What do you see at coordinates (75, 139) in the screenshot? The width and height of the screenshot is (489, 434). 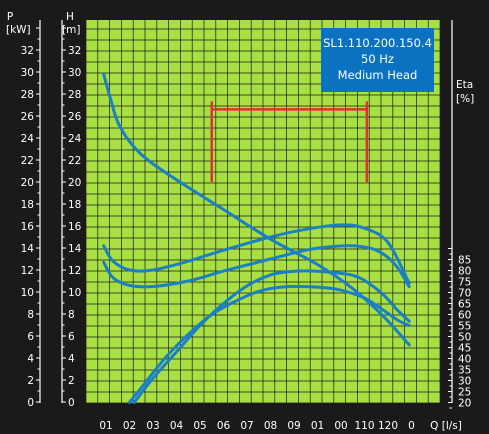 I see `h-axis-tick-label: 24` at bounding box center [75, 139].